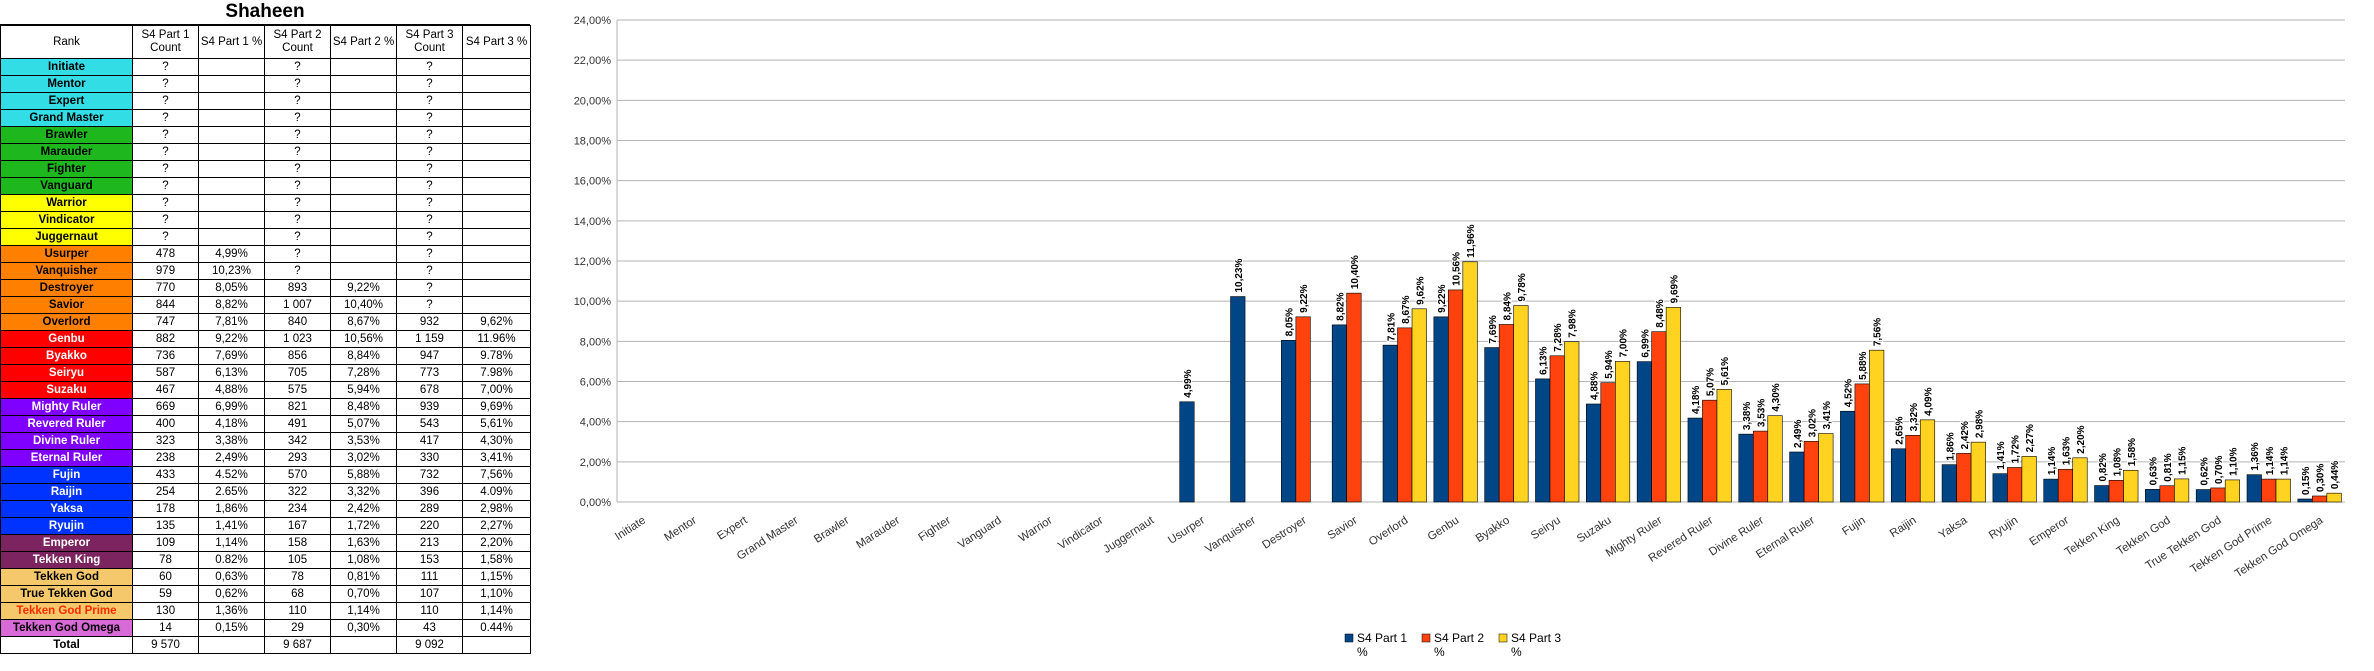 The image size is (2374, 671). Describe the element at coordinates (1965, 435) in the screenshot. I see `data-label: 2,42%` at that location.